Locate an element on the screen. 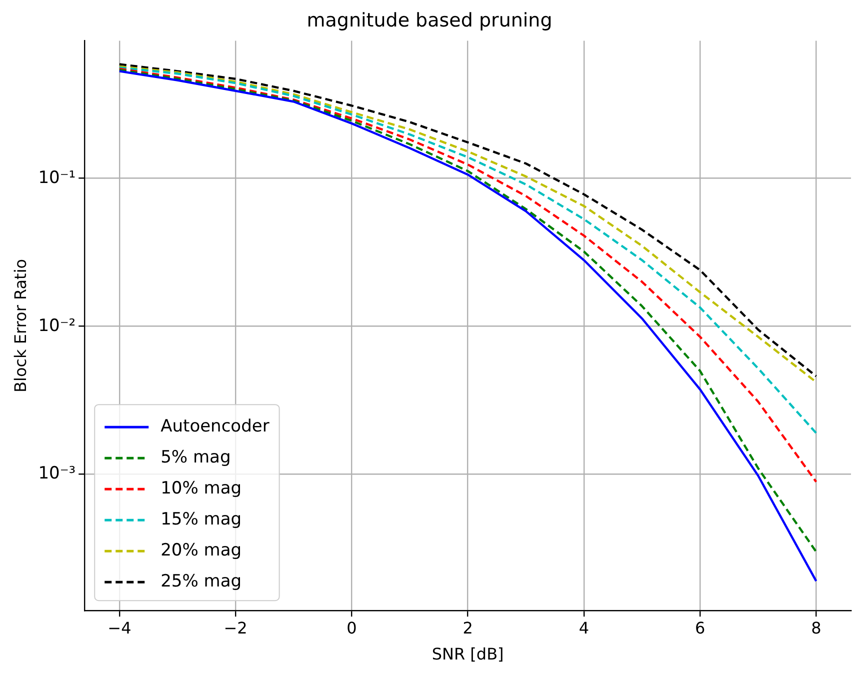 Image resolution: width=861 pixels, height=677 pixels. legend-label: 25% mag is located at coordinates (201, 582).